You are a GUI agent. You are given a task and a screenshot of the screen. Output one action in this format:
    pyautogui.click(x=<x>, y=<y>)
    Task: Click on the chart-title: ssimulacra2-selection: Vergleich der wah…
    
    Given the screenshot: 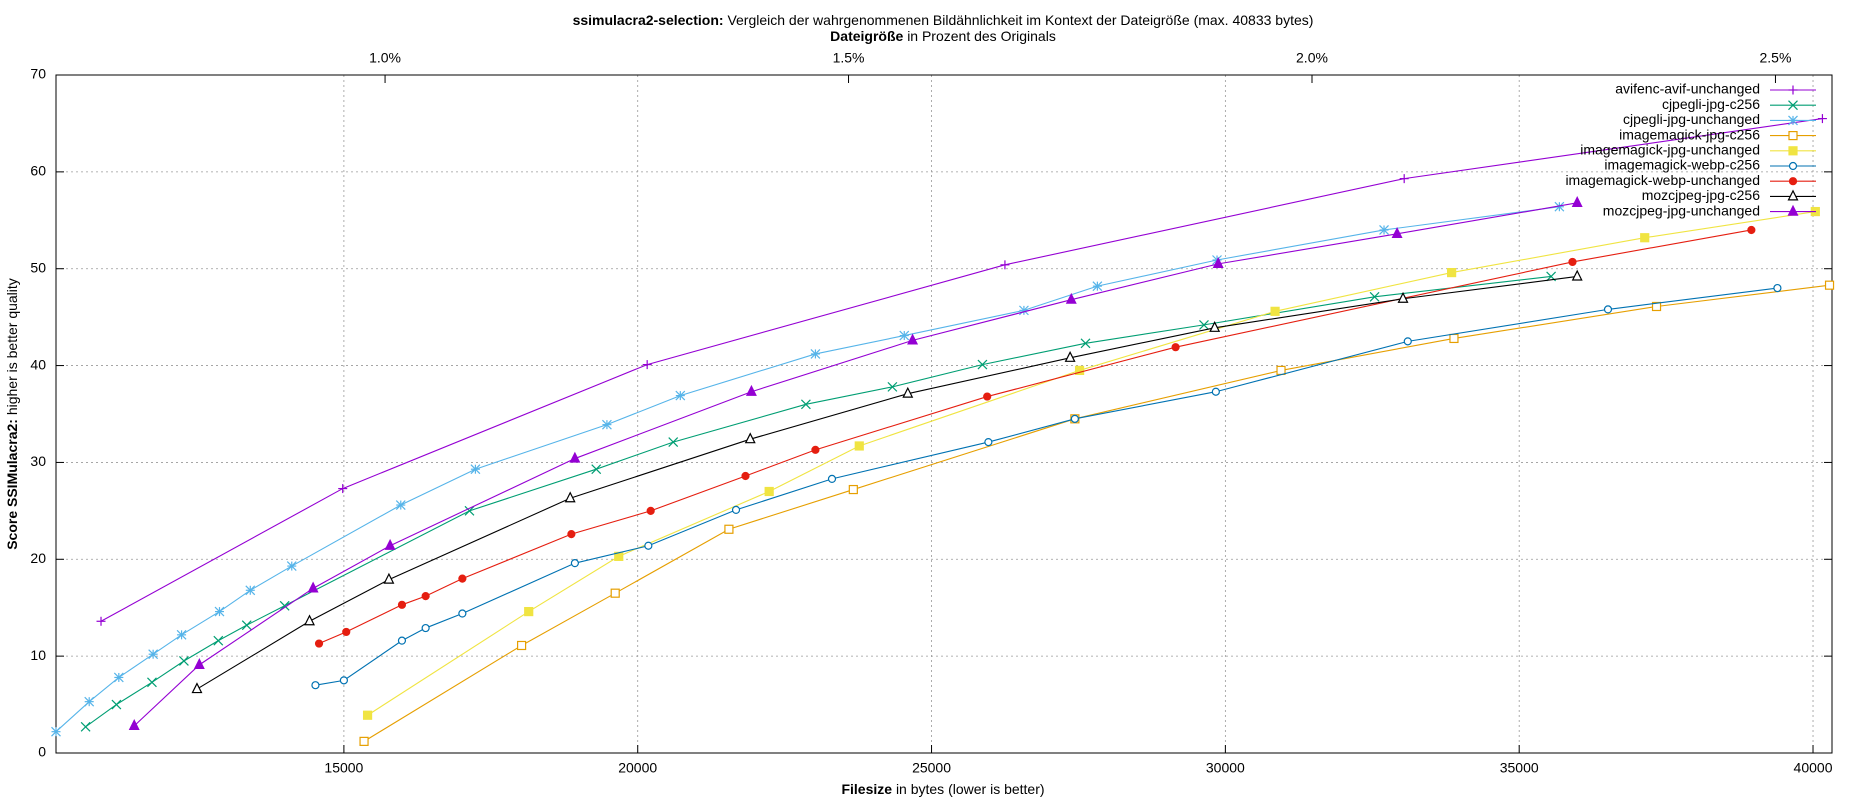 What is the action you would take?
    pyautogui.click(x=943, y=20)
    